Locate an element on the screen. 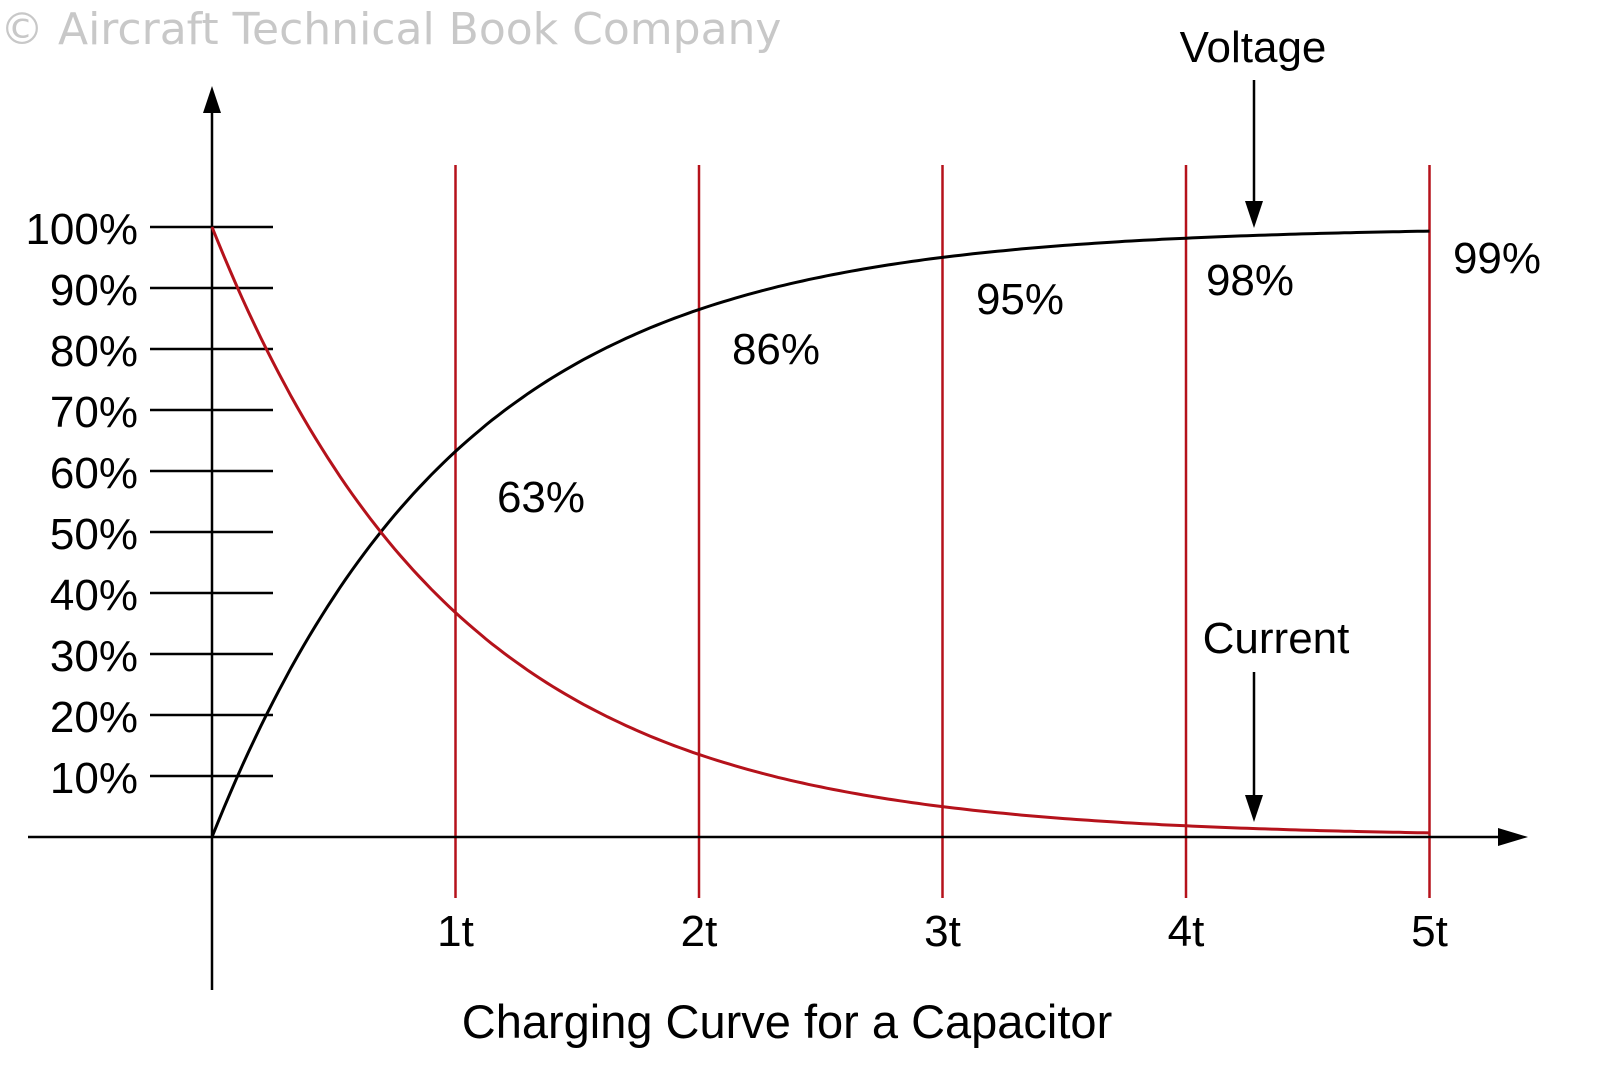 This screenshot has height=1080, width=1598. y-tick-label: 60% is located at coordinates (94, 473).